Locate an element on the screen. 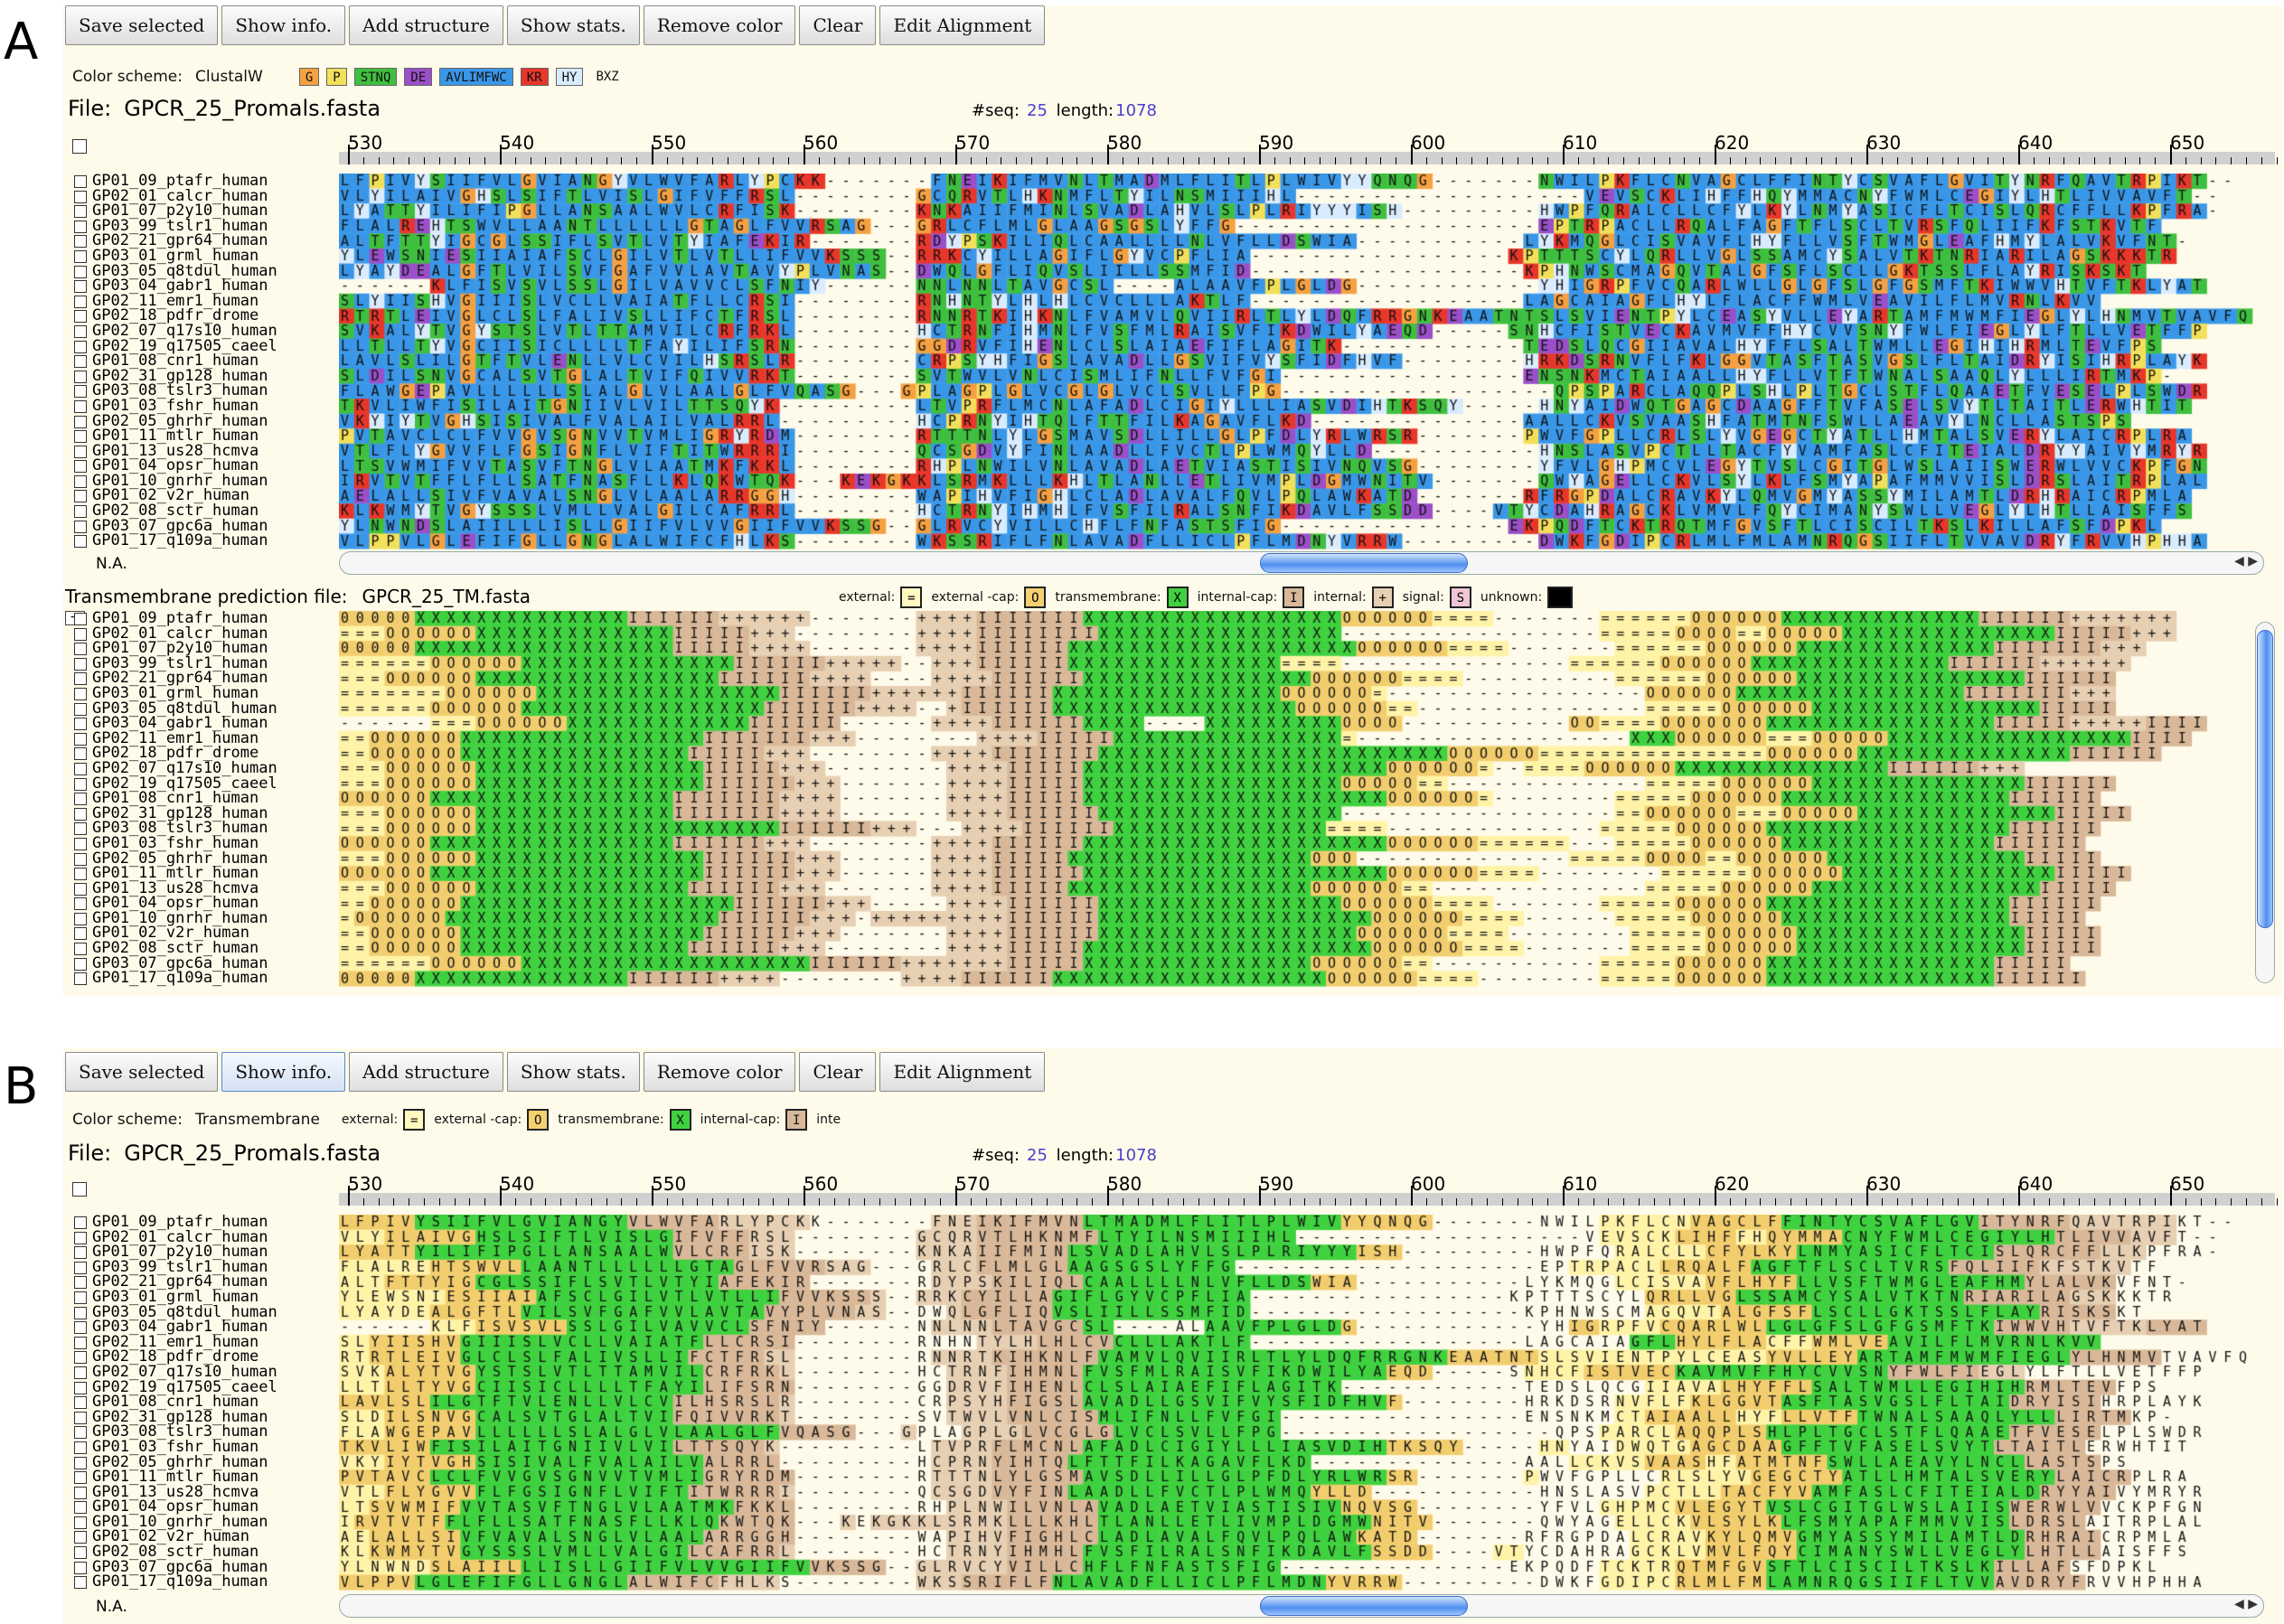 The height and width of the screenshot is (1624, 2284). remove-color-button: Remove color is located at coordinates (719, 25).